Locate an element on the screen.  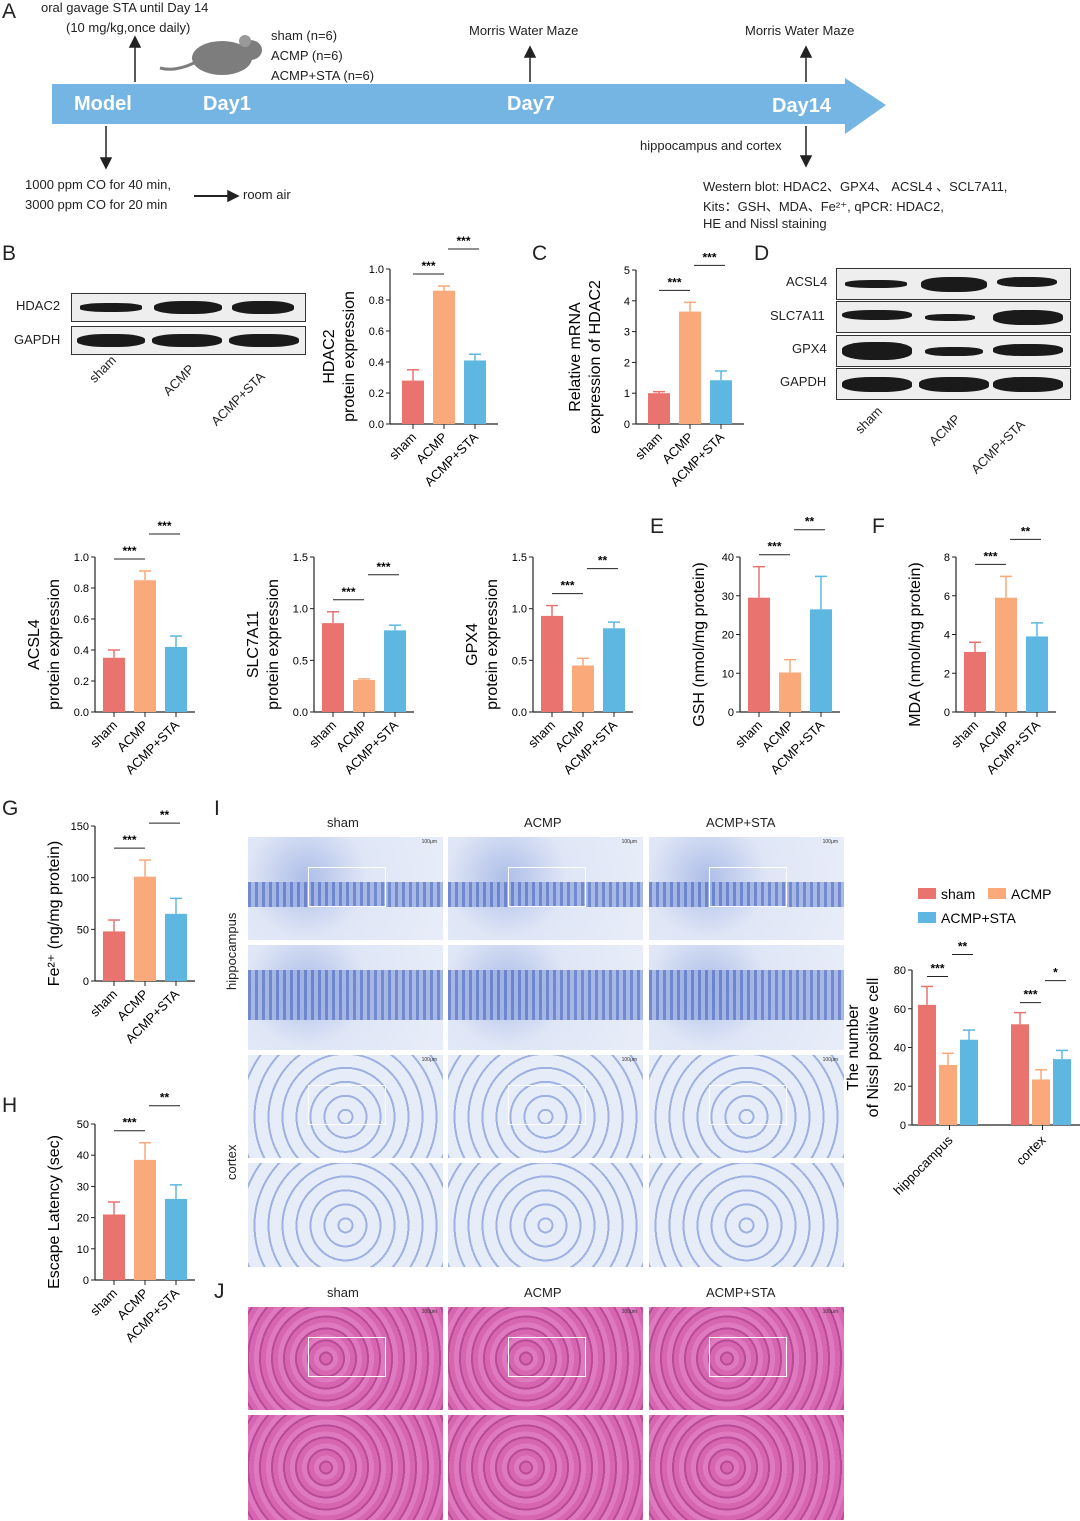
stage-day14: Day14 is located at coordinates (801, 106).